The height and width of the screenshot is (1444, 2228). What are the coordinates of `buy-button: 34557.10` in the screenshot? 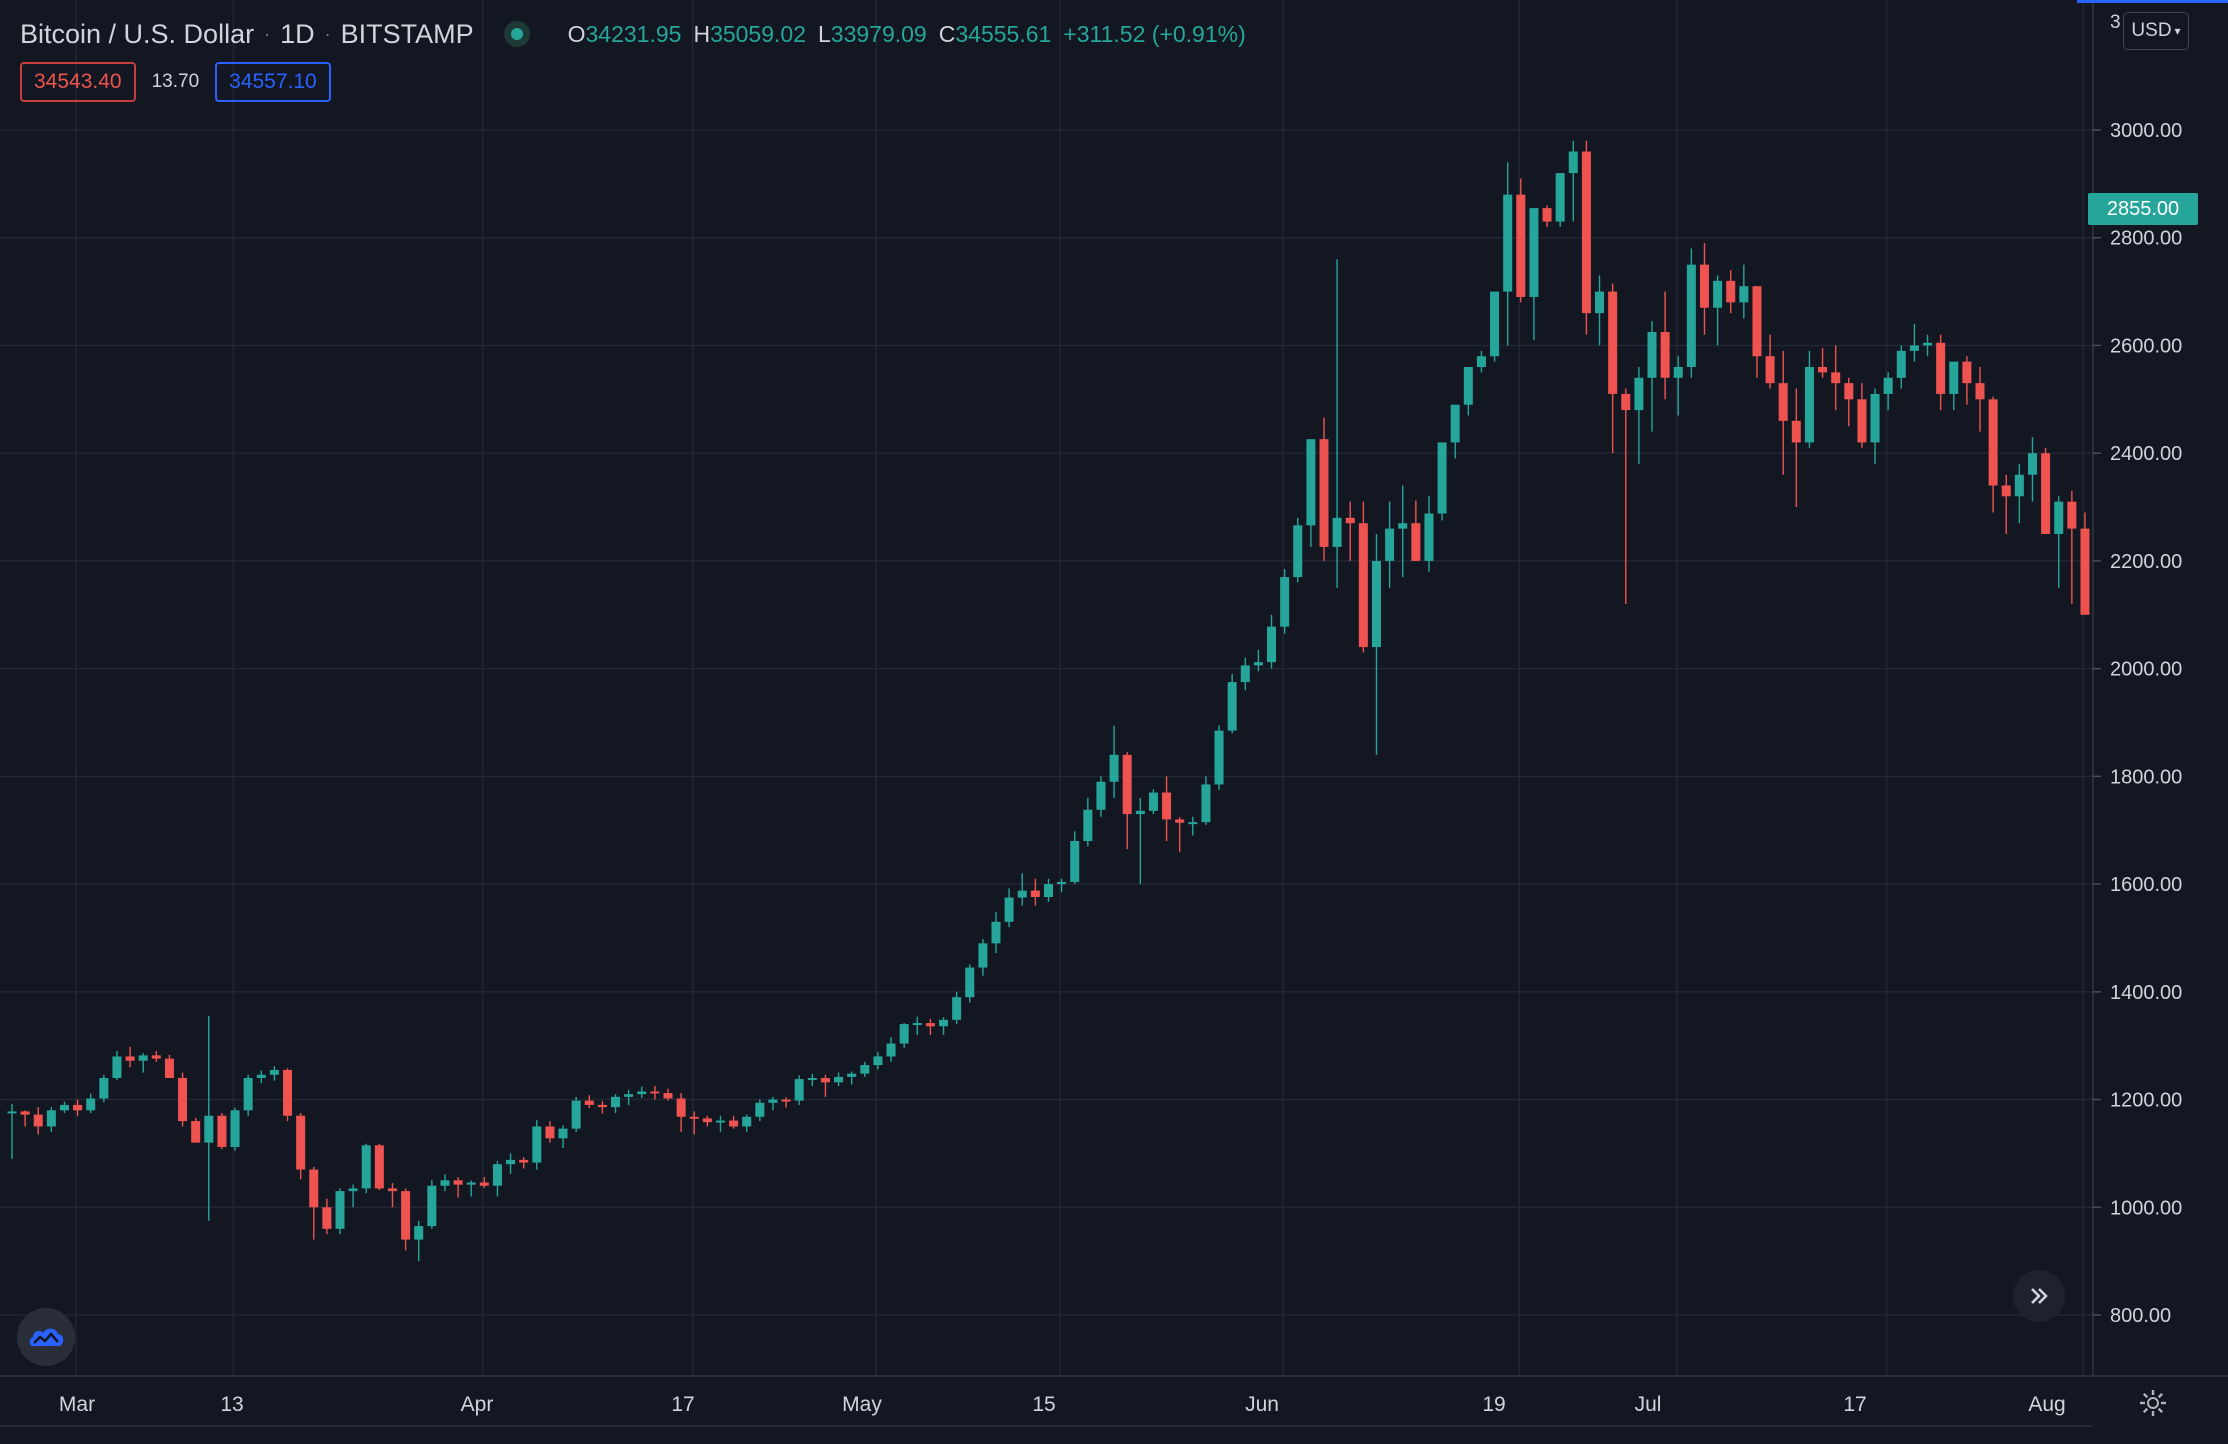 It's located at (273, 82).